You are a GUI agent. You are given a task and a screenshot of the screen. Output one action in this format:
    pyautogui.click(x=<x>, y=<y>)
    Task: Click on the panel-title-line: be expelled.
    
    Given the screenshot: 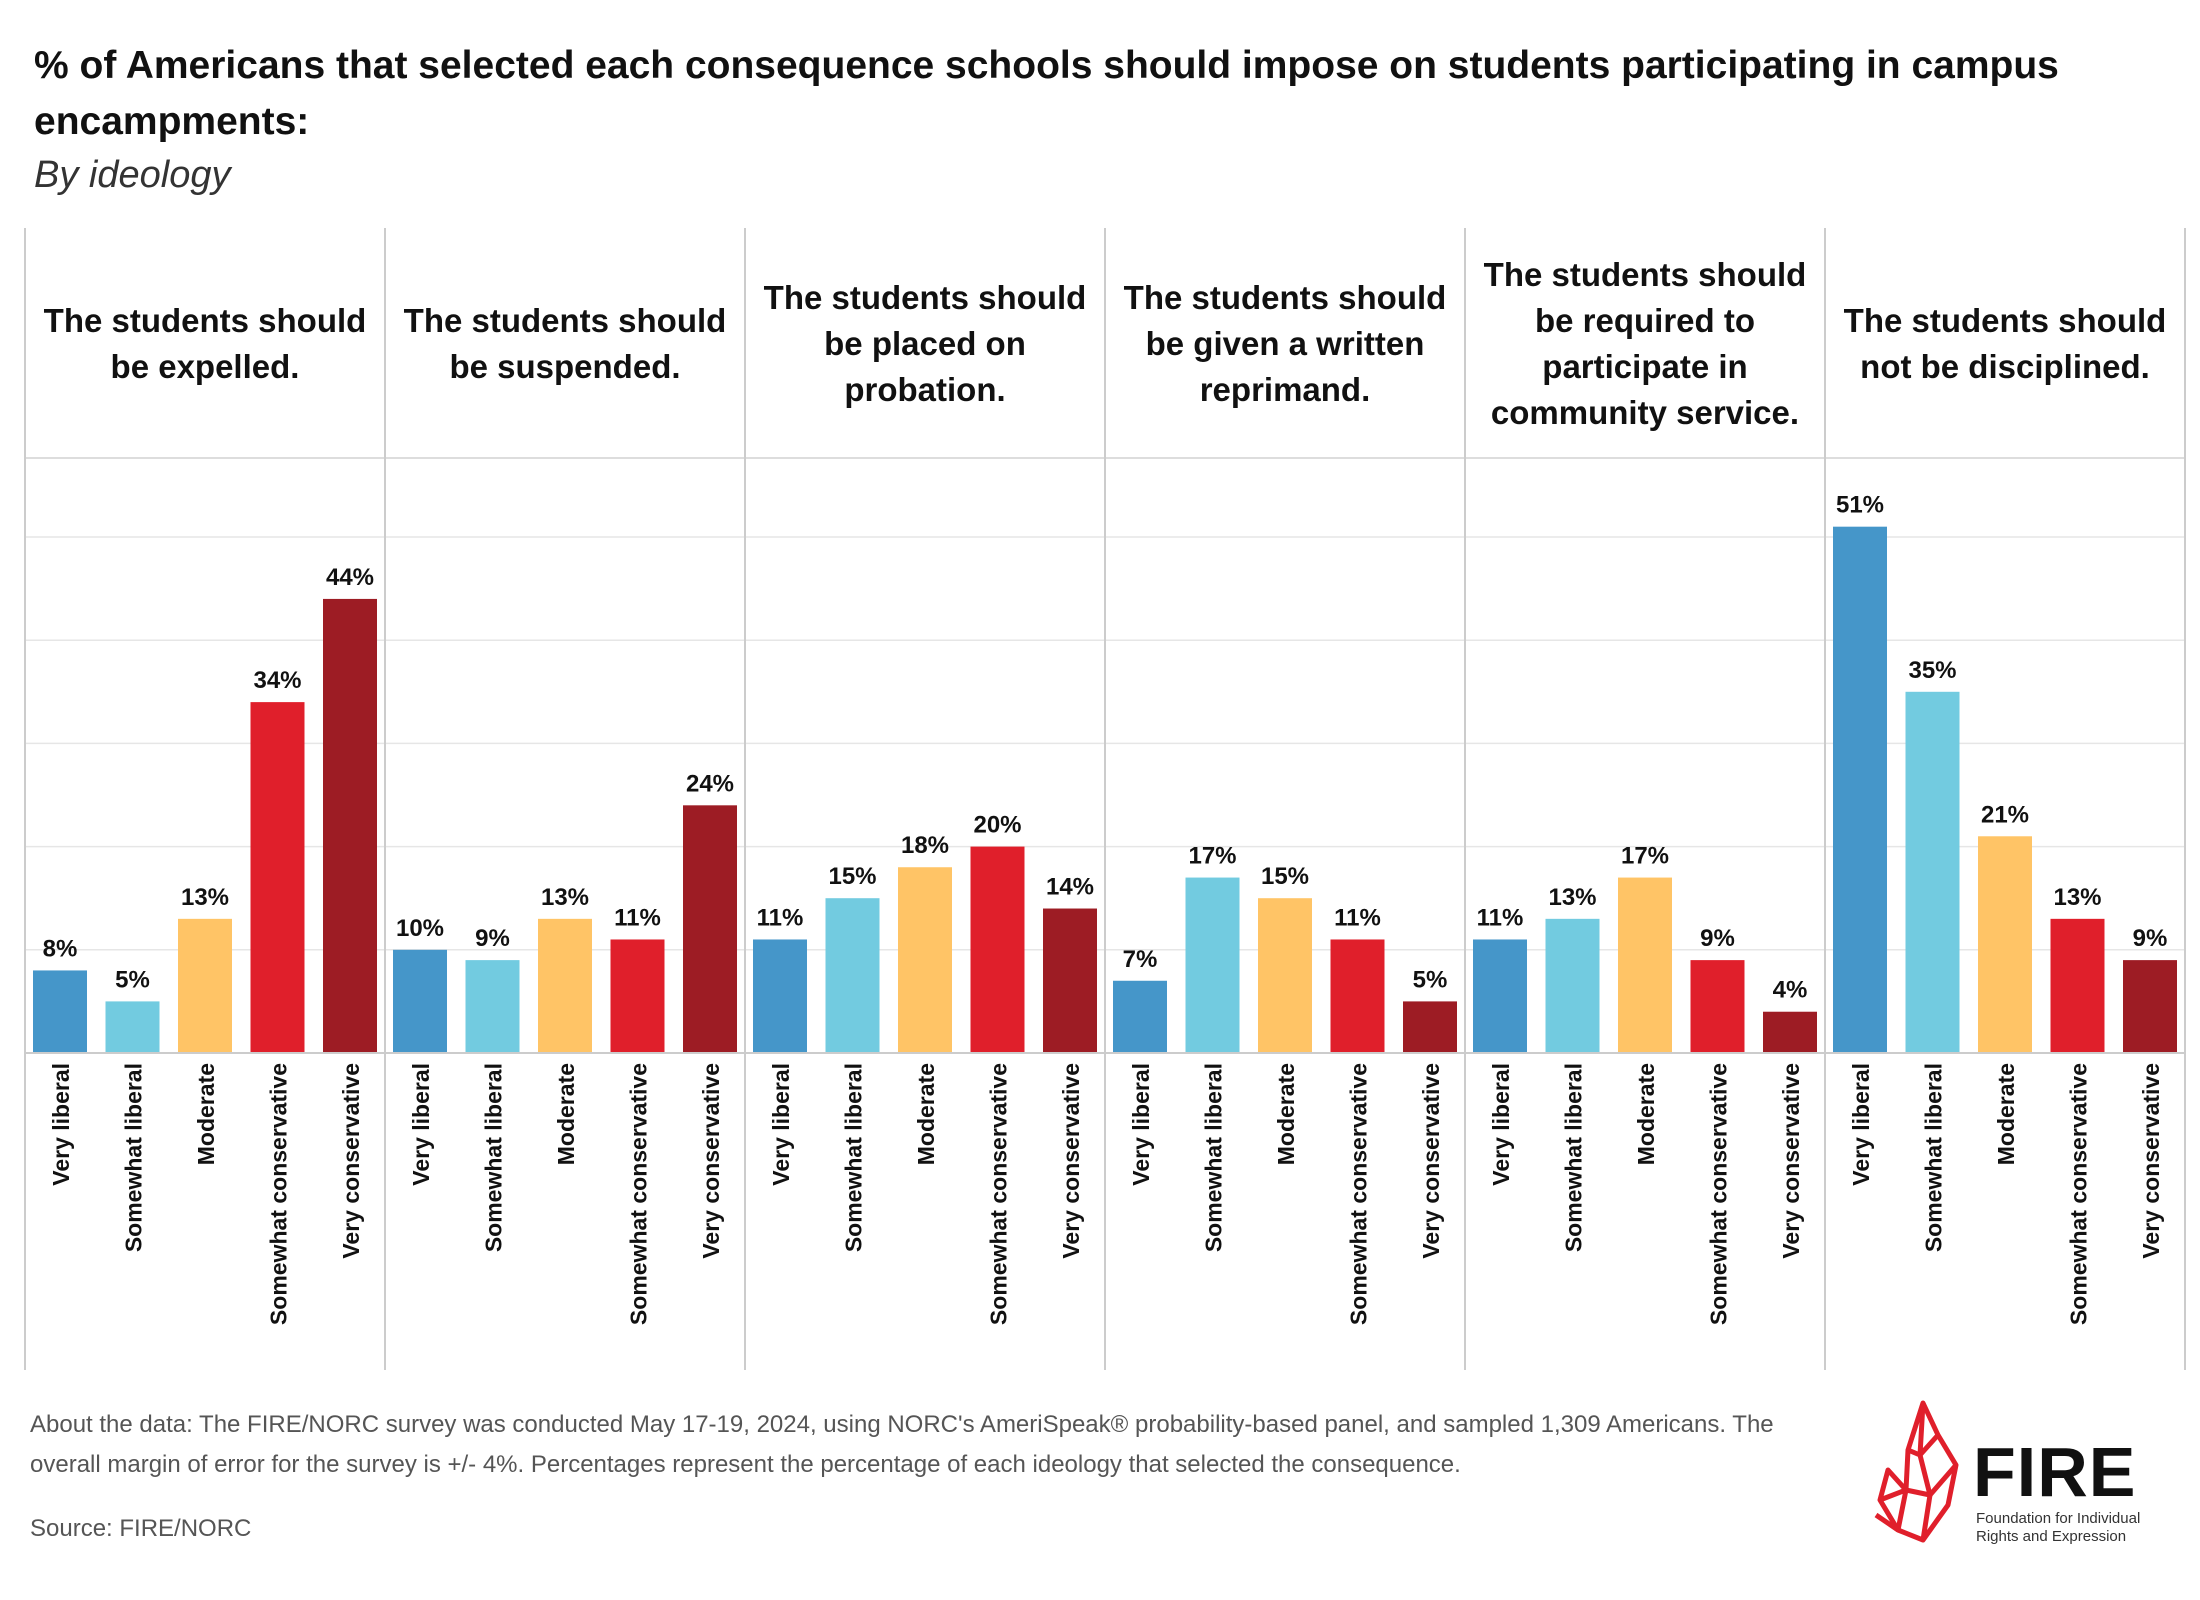 What is the action you would take?
    pyautogui.click(x=205, y=366)
    